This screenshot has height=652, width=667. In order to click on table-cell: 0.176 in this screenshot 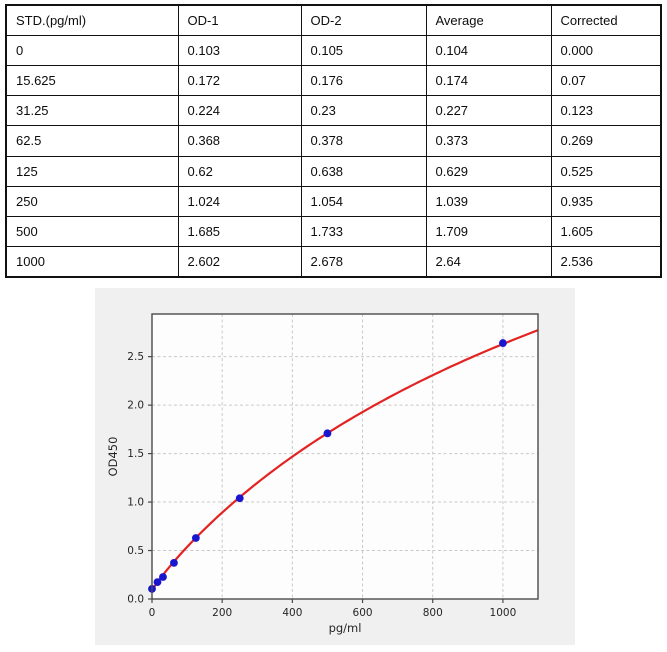, I will do `click(363, 80)`.